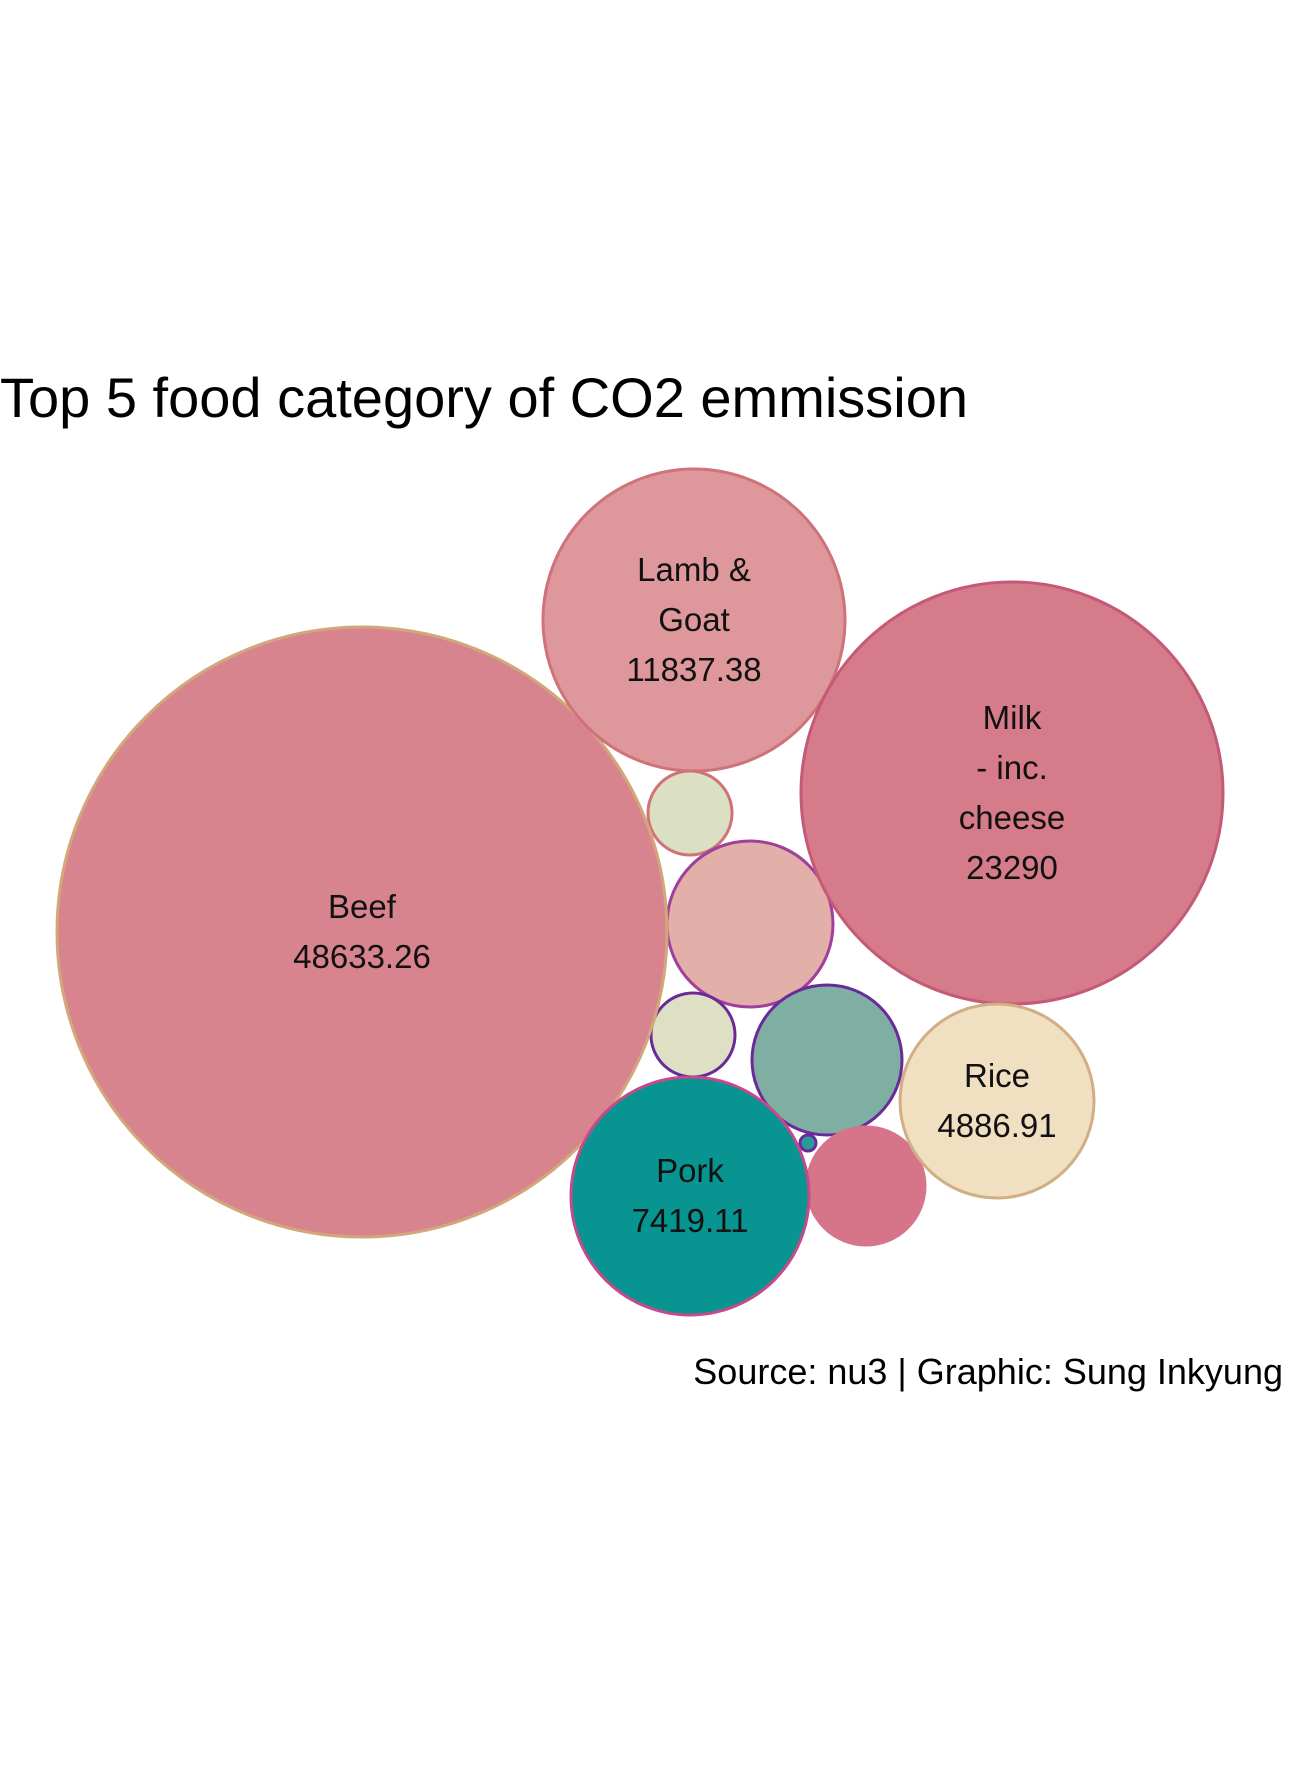  I want to click on bubble-name-label: Pork, so click(690, 1170).